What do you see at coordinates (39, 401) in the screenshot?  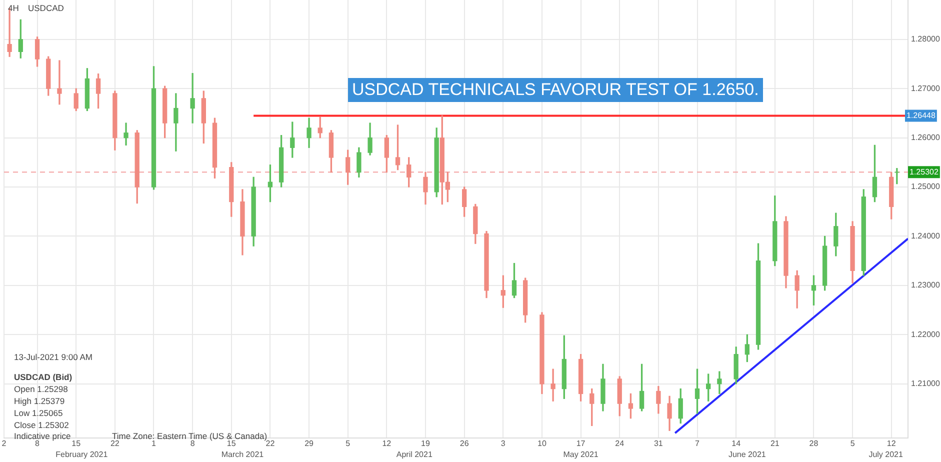 I see `annotation: High 1.25379` at bounding box center [39, 401].